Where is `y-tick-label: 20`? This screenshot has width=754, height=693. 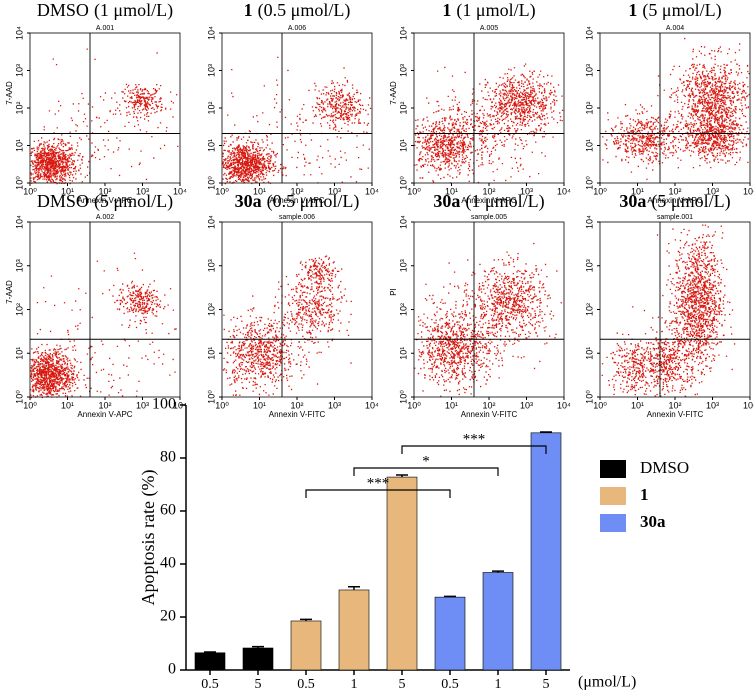
y-tick-label: 20 is located at coordinates (168, 616).